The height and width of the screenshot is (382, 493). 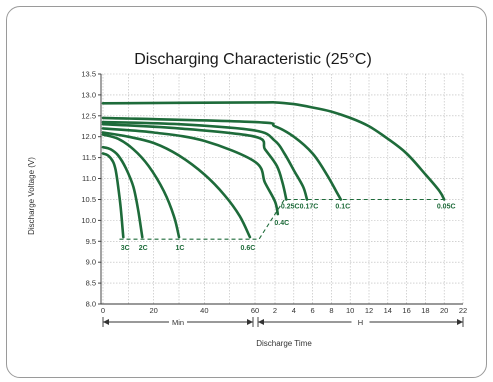 I want to click on series-line-0.17C, so click(x=205, y=160).